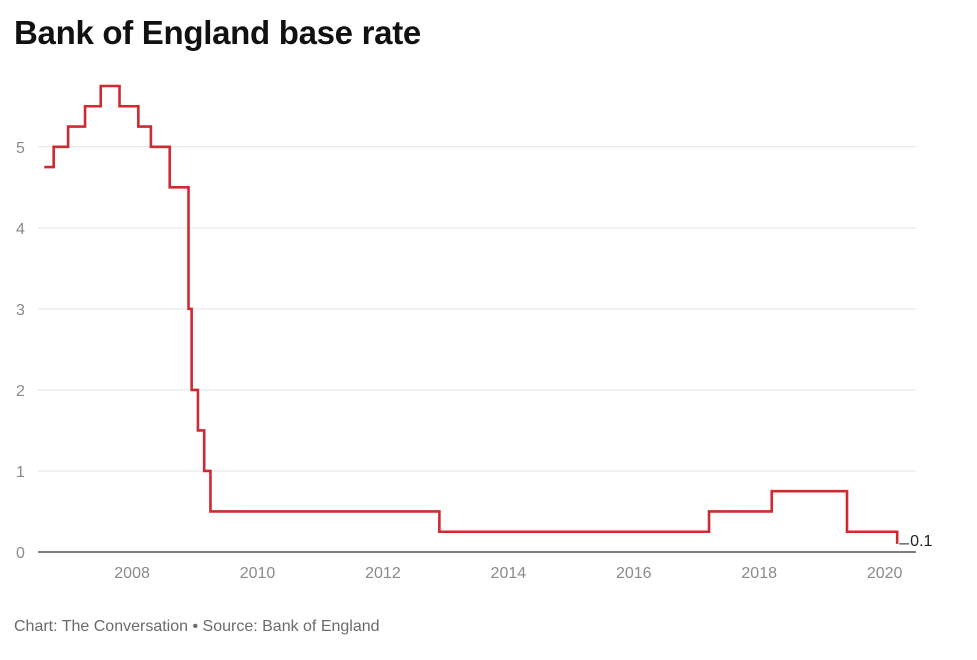 Image resolution: width=977 pixels, height=660 pixels. What do you see at coordinates (20, 229) in the screenshot?
I see `y-tick-label-4: 4` at bounding box center [20, 229].